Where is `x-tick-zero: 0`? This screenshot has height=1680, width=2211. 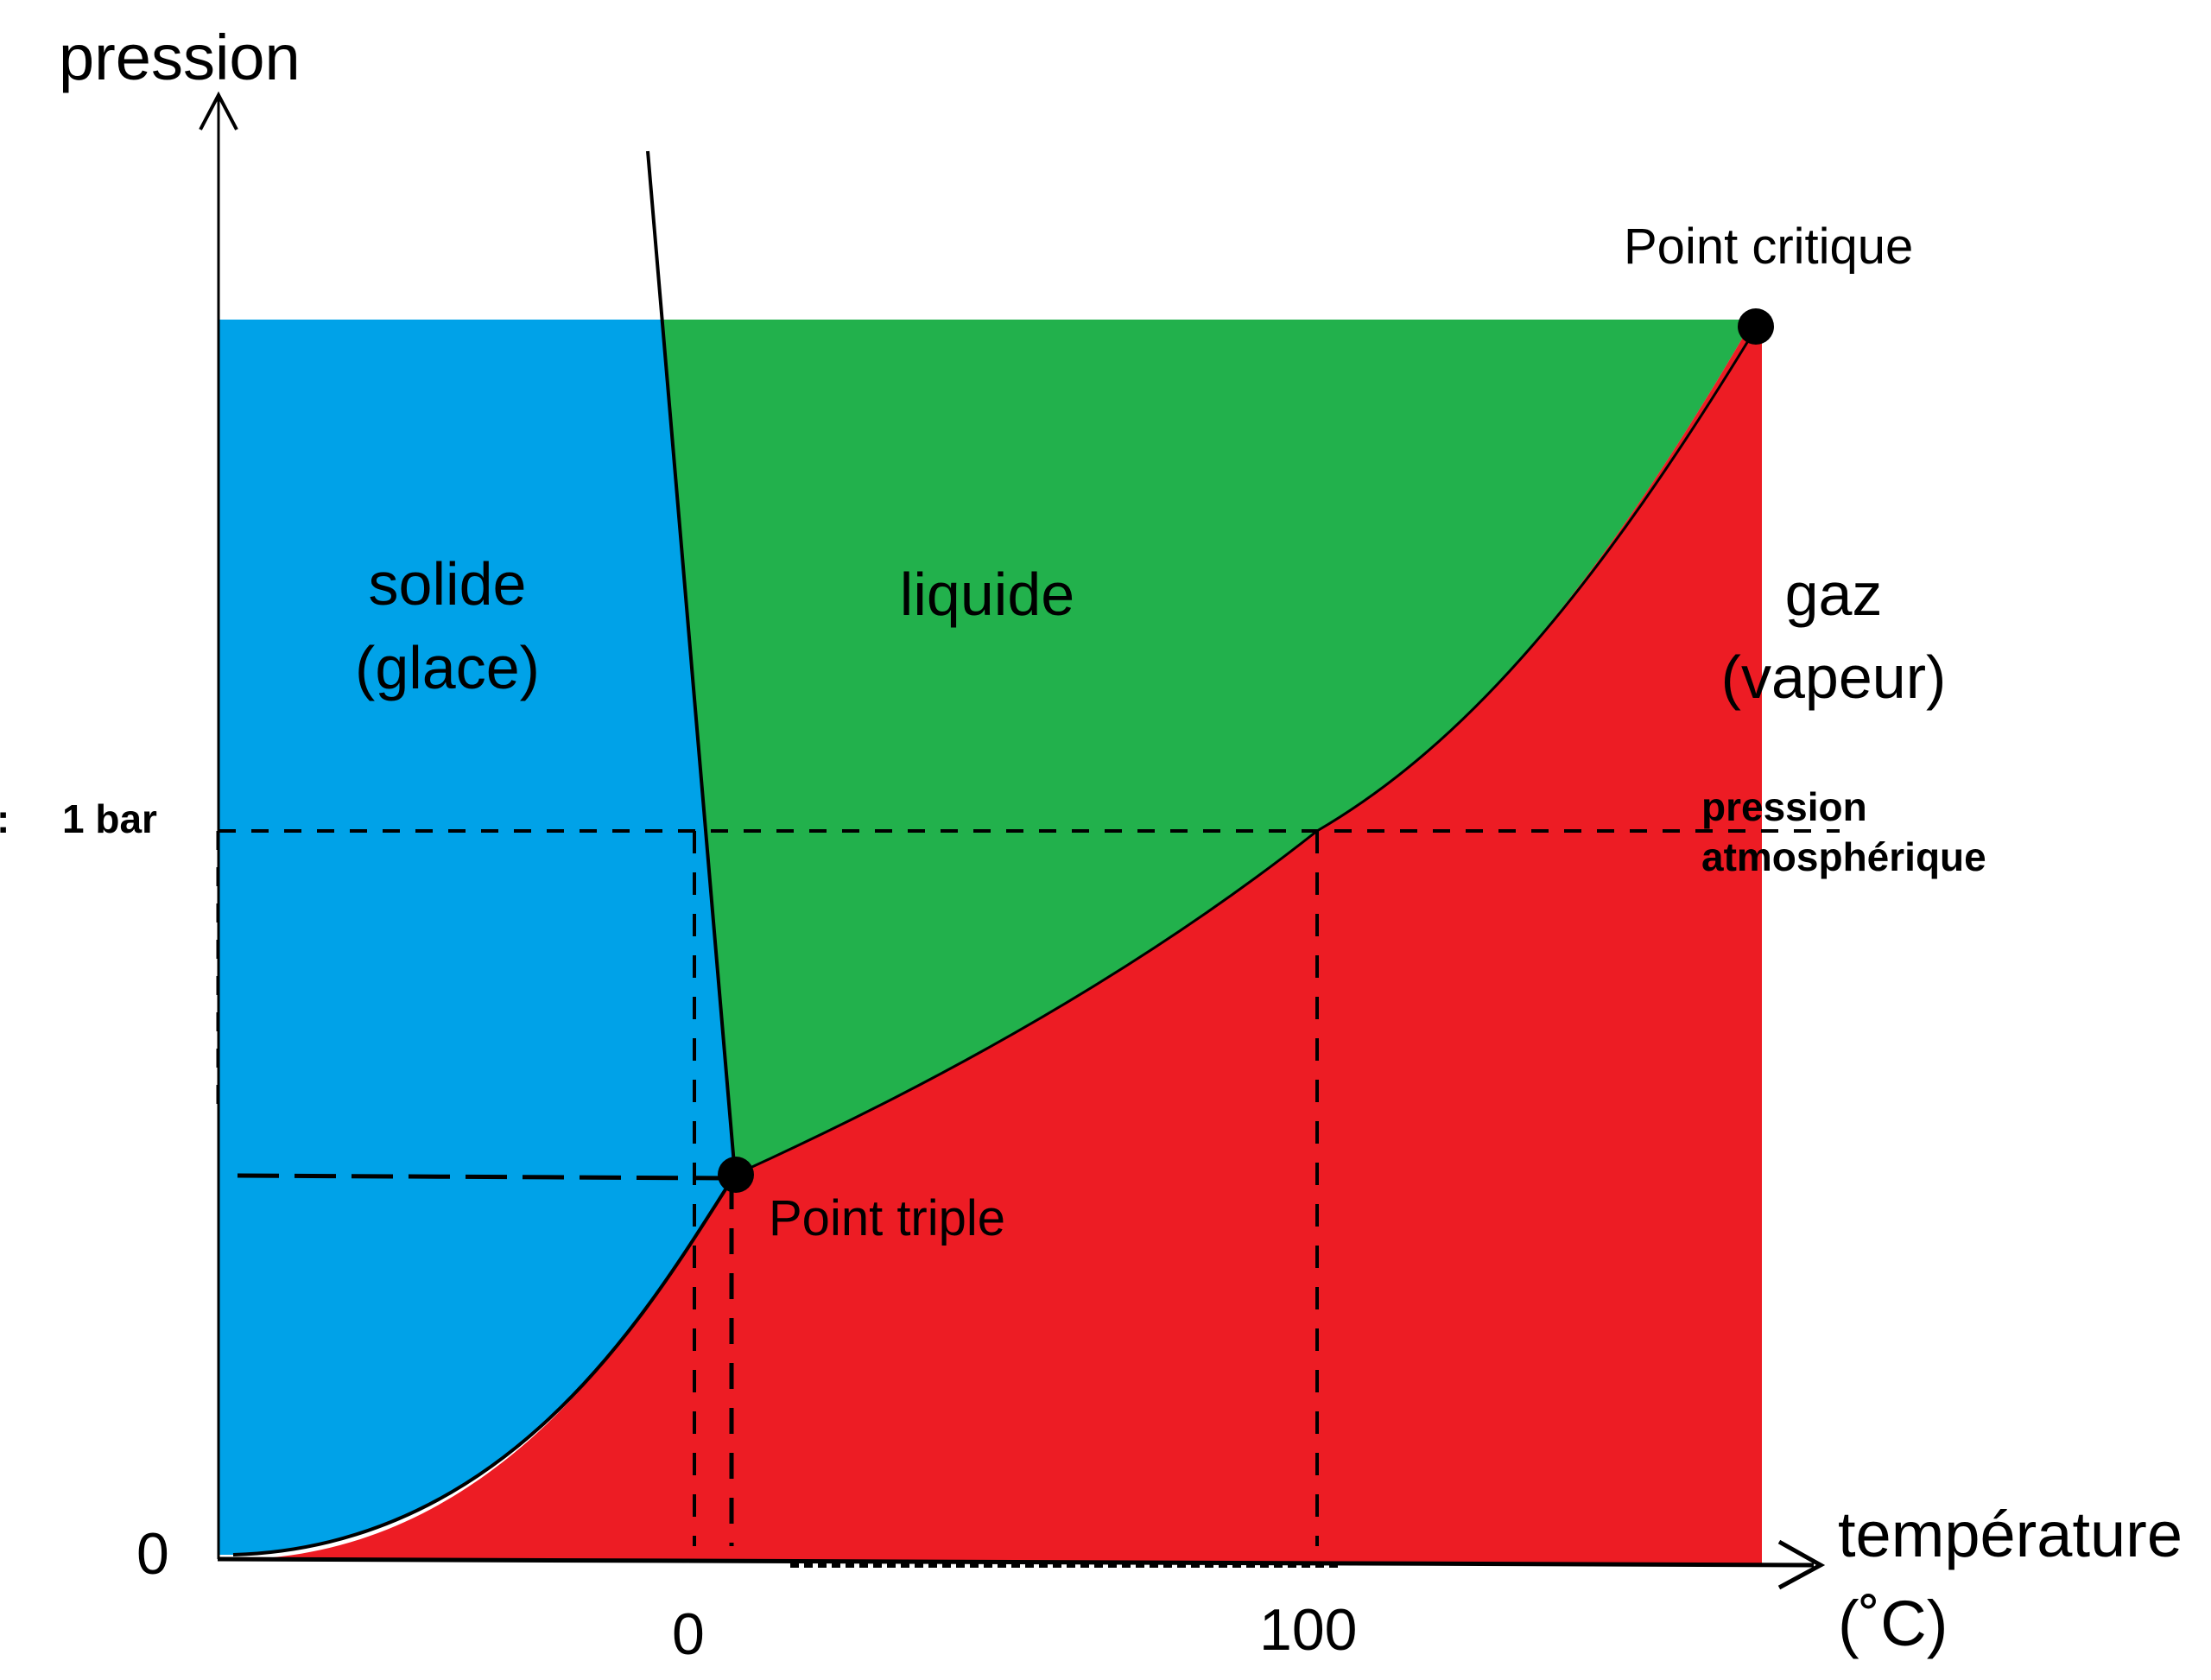
x-tick-zero: 0 is located at coordinates (689, 1634).